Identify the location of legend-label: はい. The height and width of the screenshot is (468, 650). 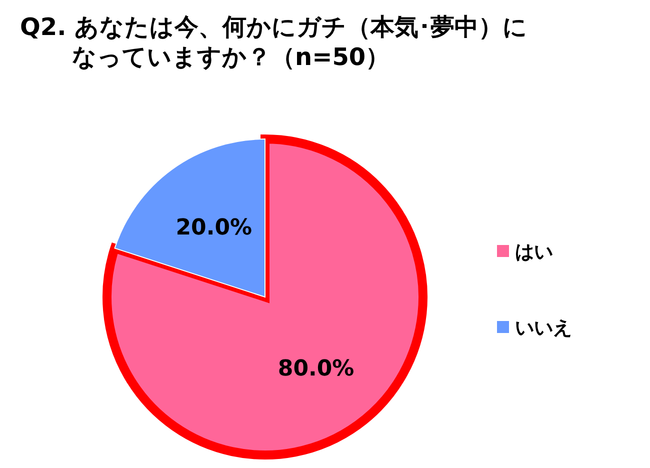
(534, 252).